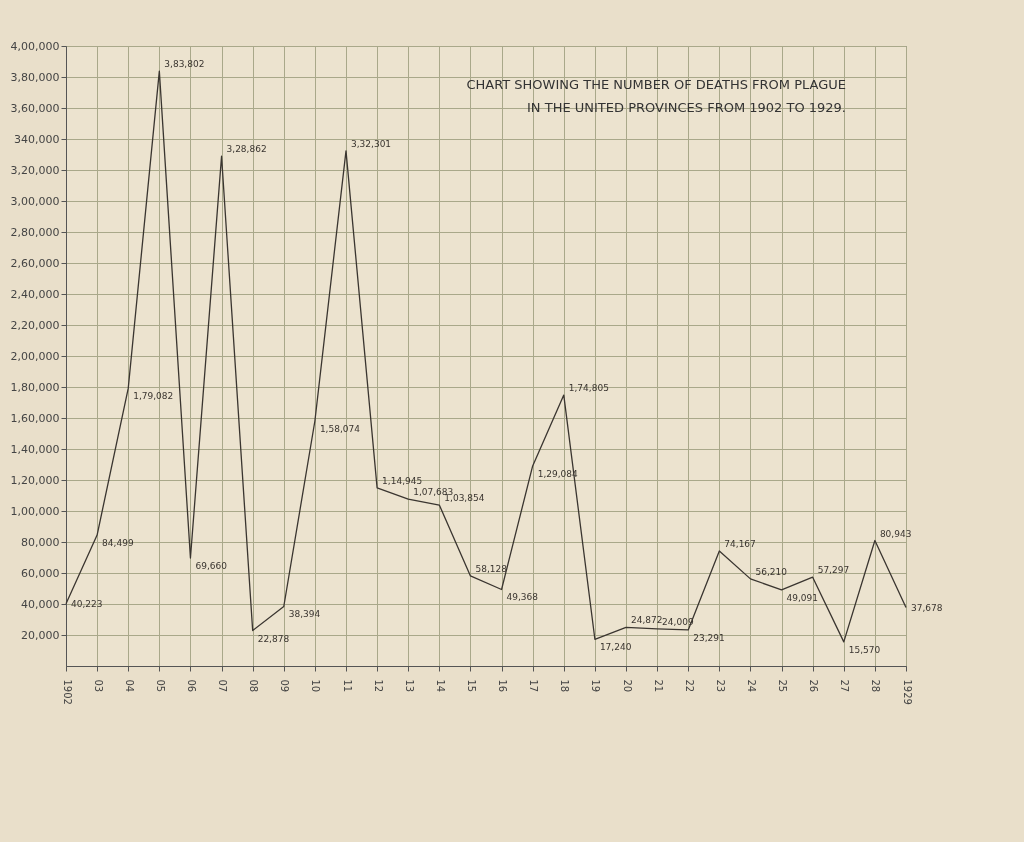 This screenshot has height=842, width=1024. Describe the element at coordinates (35, 263) in the screenshot. I see `y-tick-label: 2,60,000` at that location.